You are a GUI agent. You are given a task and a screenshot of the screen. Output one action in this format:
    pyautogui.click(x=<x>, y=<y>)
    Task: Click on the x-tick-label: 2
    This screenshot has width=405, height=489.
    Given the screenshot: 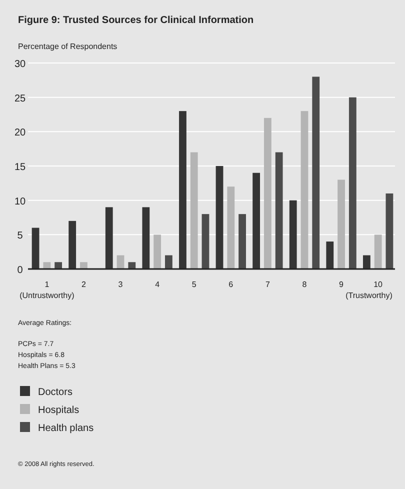 What is the action you would take?
    pyautogui.click(x=83, y=284)
    